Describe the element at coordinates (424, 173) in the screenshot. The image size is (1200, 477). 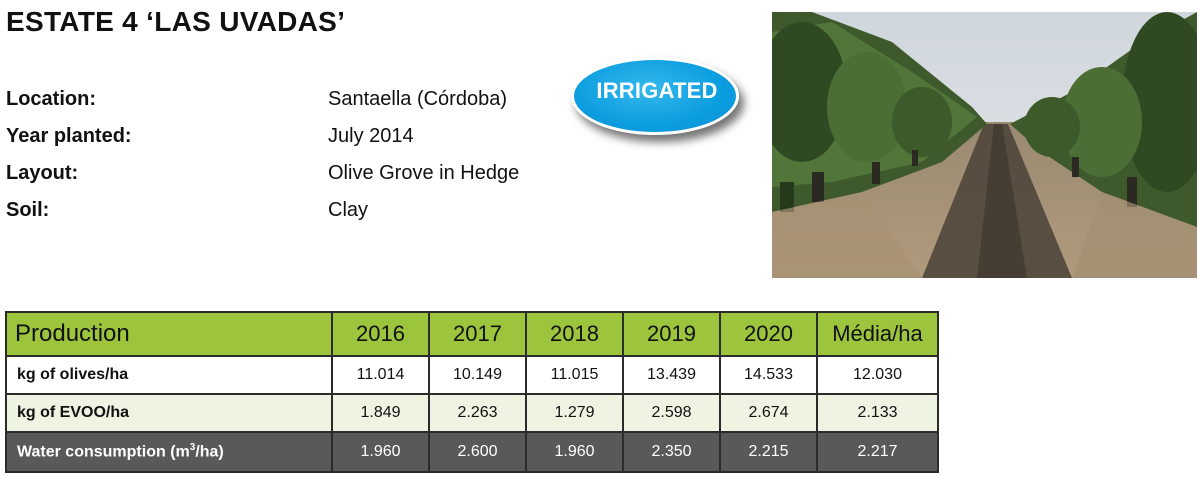
I see `info-value: Olive Grove in Hedge` at that location.